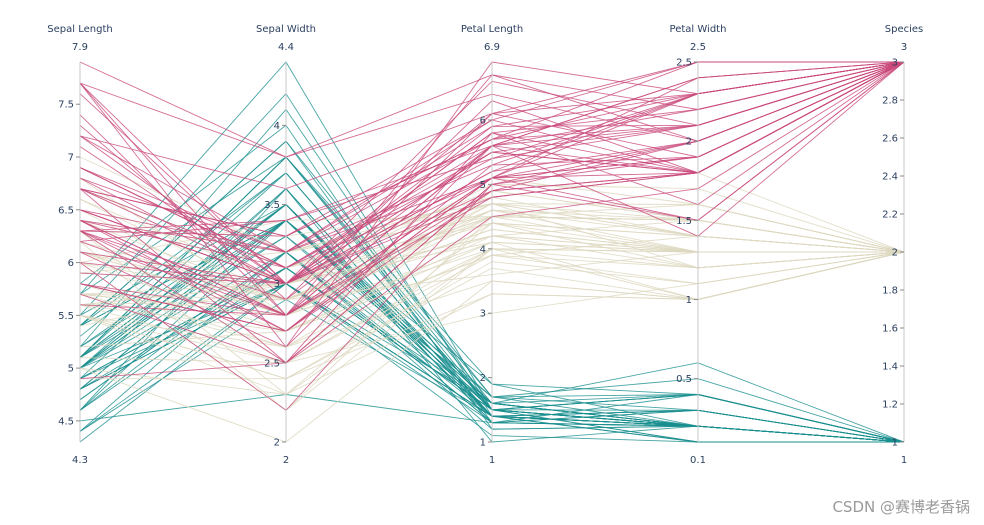 The image size is (984, 525). Describe the element at coordinates (80, 460) in the screenshot. I see `range-min-label: 4.3` at that location.